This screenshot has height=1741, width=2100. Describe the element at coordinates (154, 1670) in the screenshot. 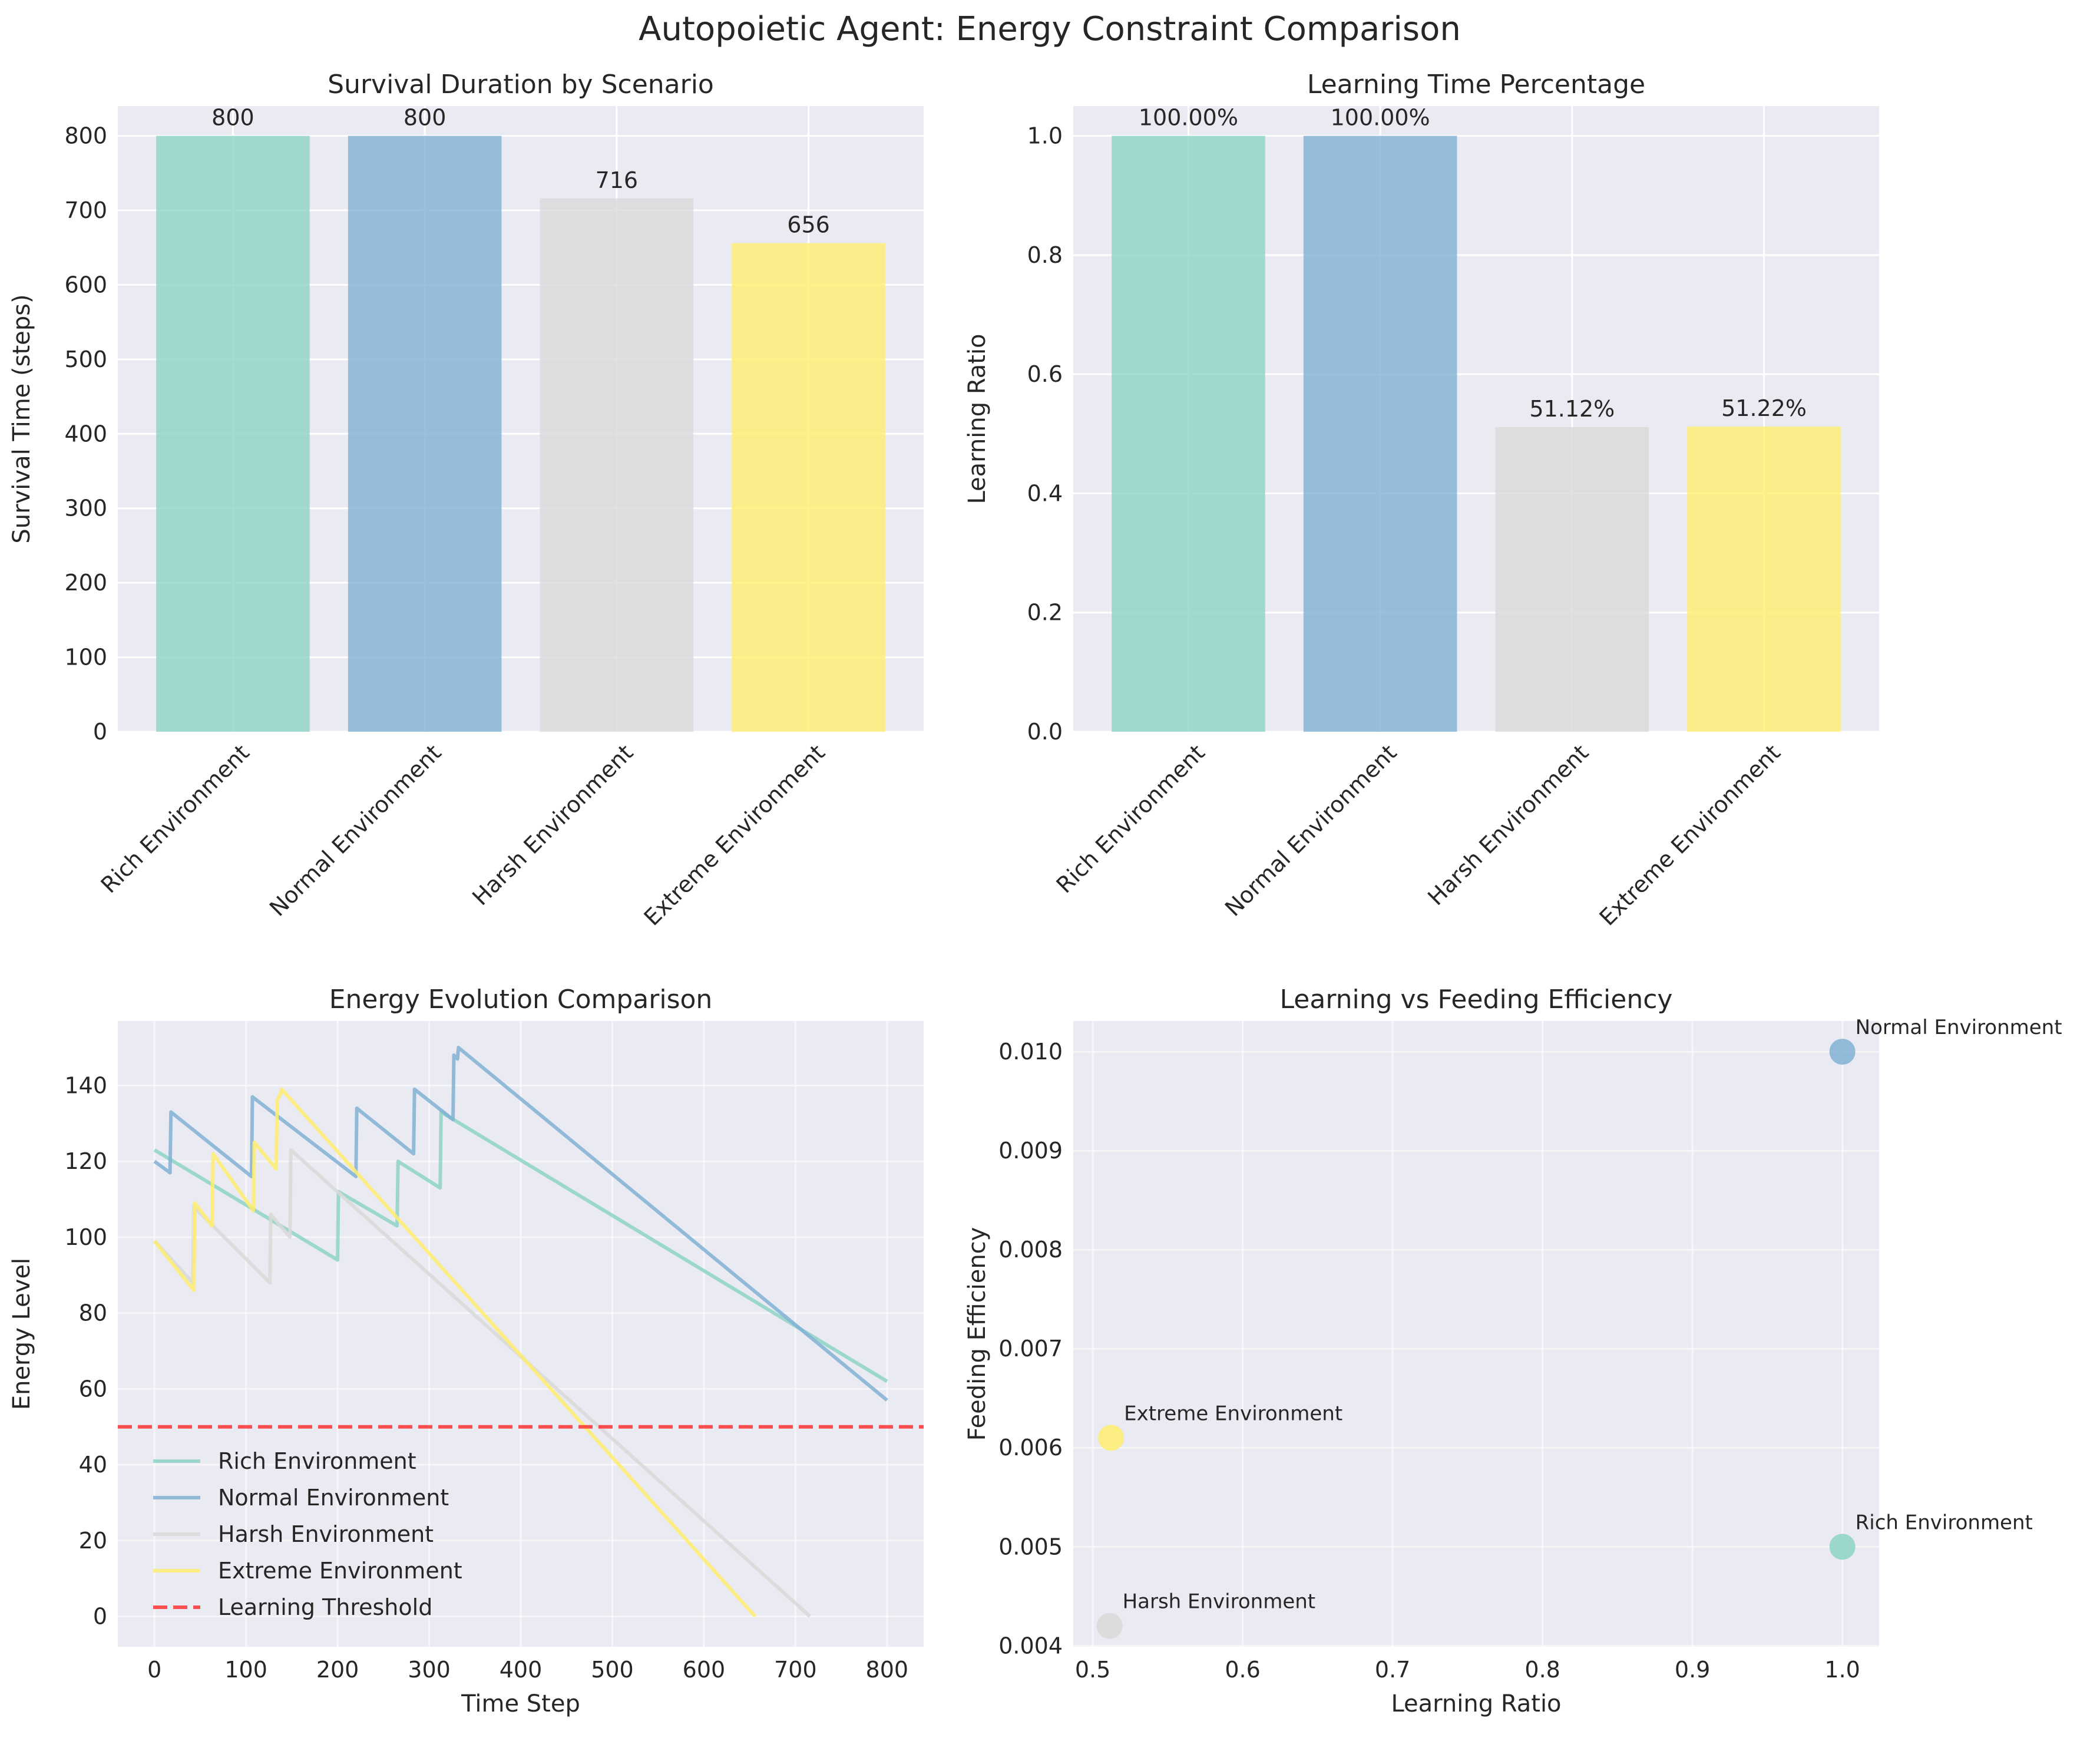

I see `x-tick-label: 0` at that location.